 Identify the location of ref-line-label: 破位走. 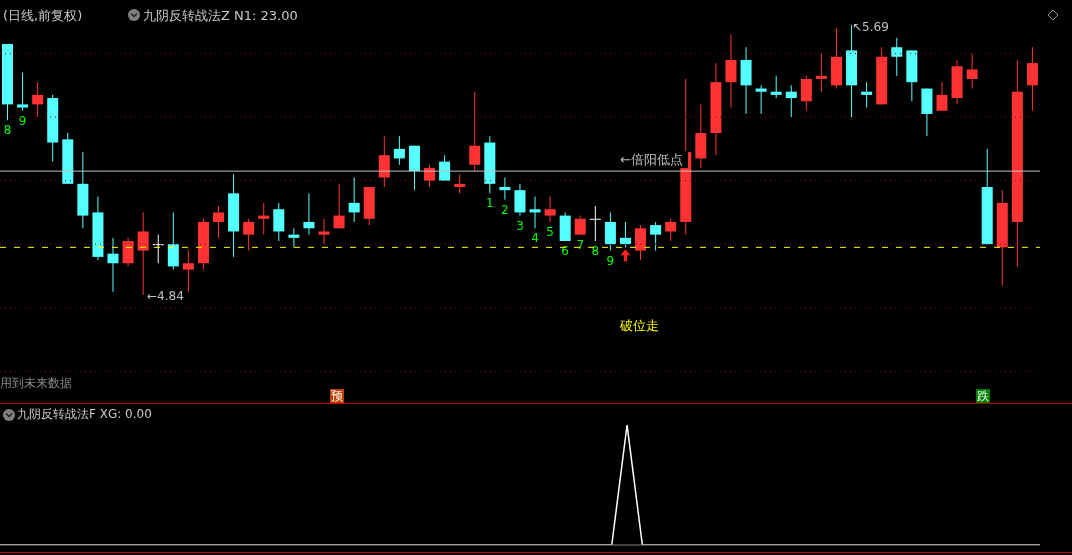
(639, 326).